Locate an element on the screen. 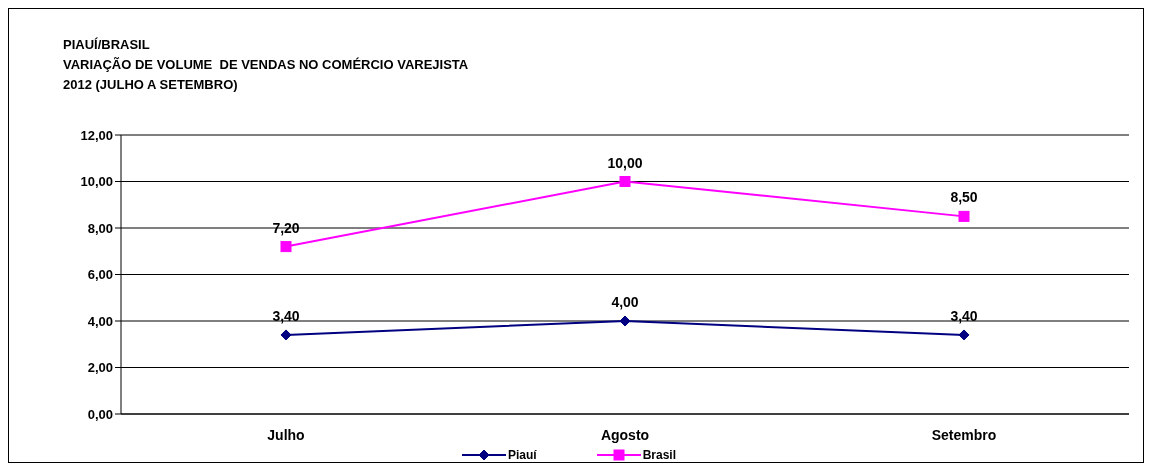 Image resolution: width=1154 pixels, height=463 pixels. chart-subtitle: VARIAÇÃO DE VOLUME DE VENDAS NO COMÉRCIO VAREJISTA 2012 (JULHO A SETEMBRO) is located at coordinates (266, 75).